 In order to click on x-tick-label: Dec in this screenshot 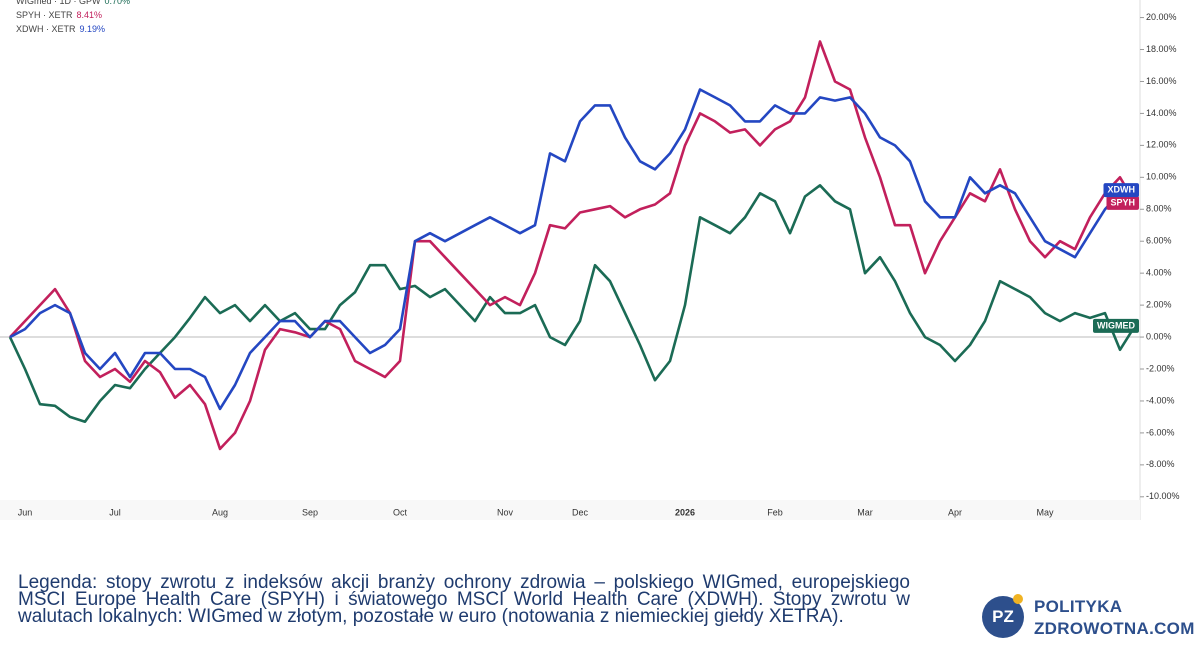, I will do `click(580, 512)`.